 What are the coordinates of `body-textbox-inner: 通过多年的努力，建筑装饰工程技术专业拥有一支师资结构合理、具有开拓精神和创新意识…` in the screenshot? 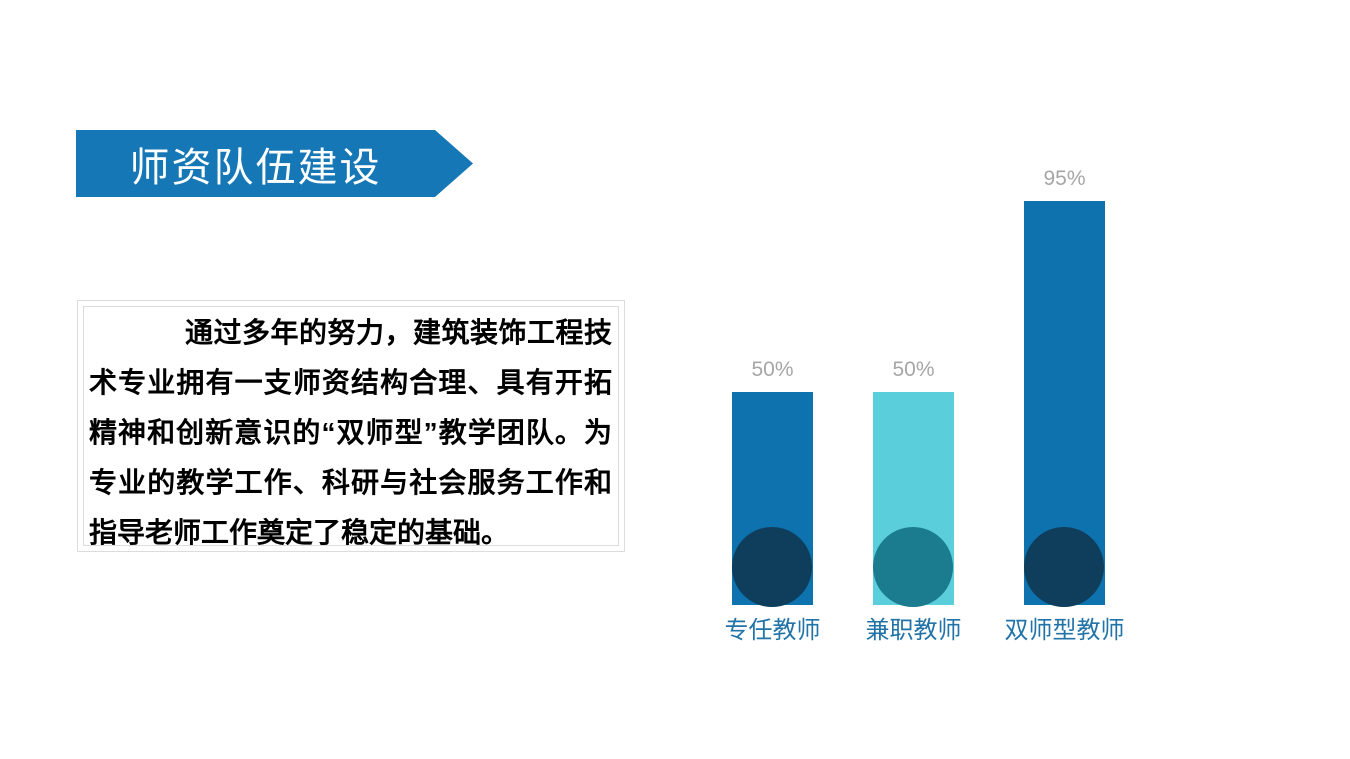 It's located at (351, 426).